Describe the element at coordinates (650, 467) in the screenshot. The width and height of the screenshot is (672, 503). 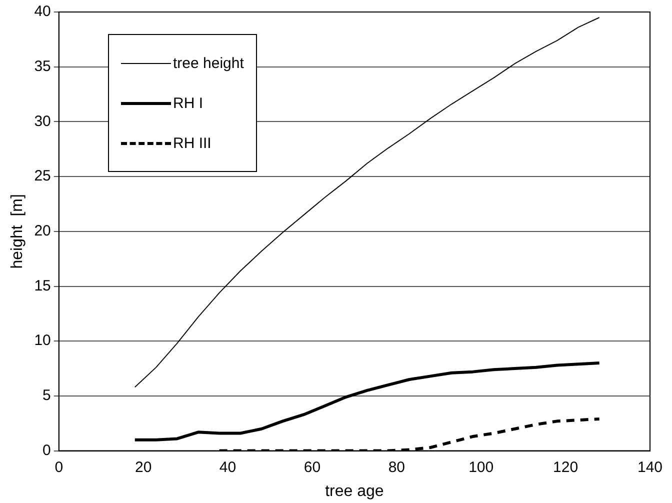
I see `x-tick-label: 140` at that location.